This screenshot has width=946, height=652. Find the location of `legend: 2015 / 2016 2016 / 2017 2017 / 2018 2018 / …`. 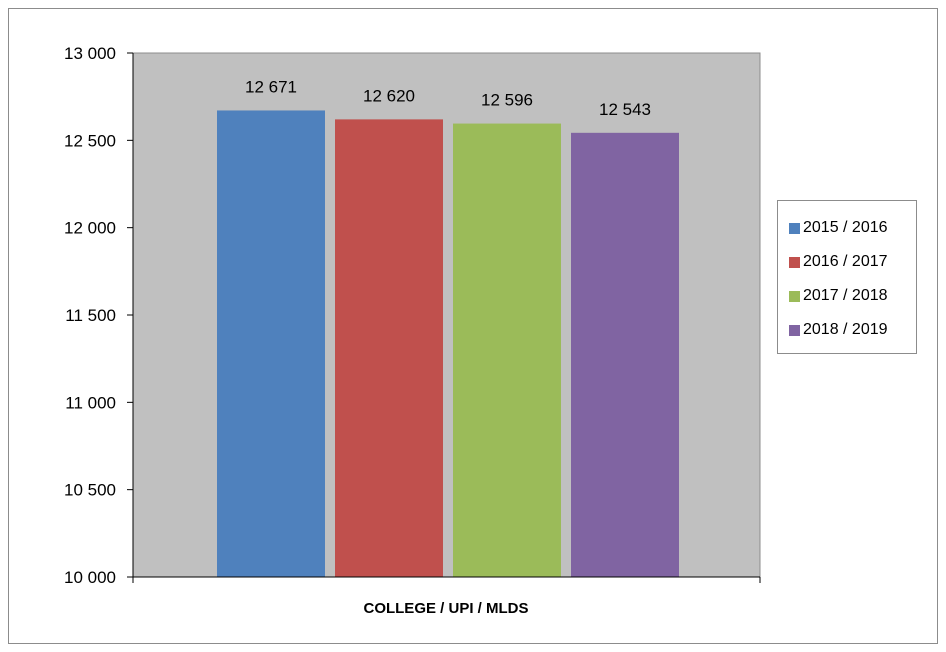

legend: 2015 / 2016 2016 / 2017 2017 / 2018 2018 / … is located at coordinates (847, 277).